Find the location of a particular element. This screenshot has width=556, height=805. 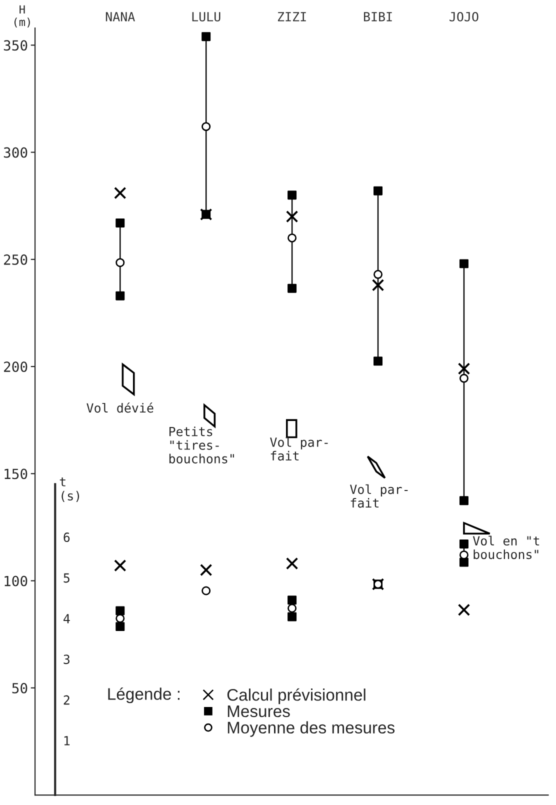

y-axis-title: H (m) is located at coordinates (22, 16).